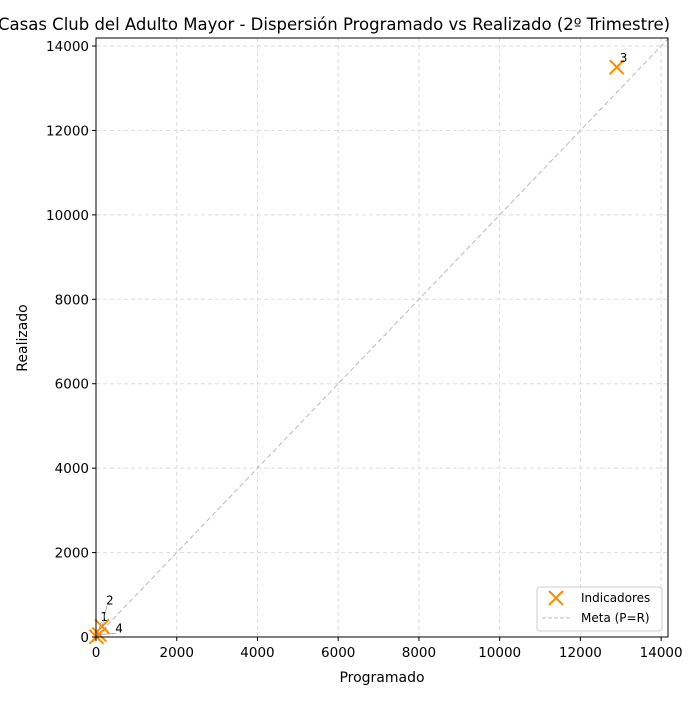 This screenshot has width=700, height=704. I want to click on x-axis-label: Programado, so click(381, 678).